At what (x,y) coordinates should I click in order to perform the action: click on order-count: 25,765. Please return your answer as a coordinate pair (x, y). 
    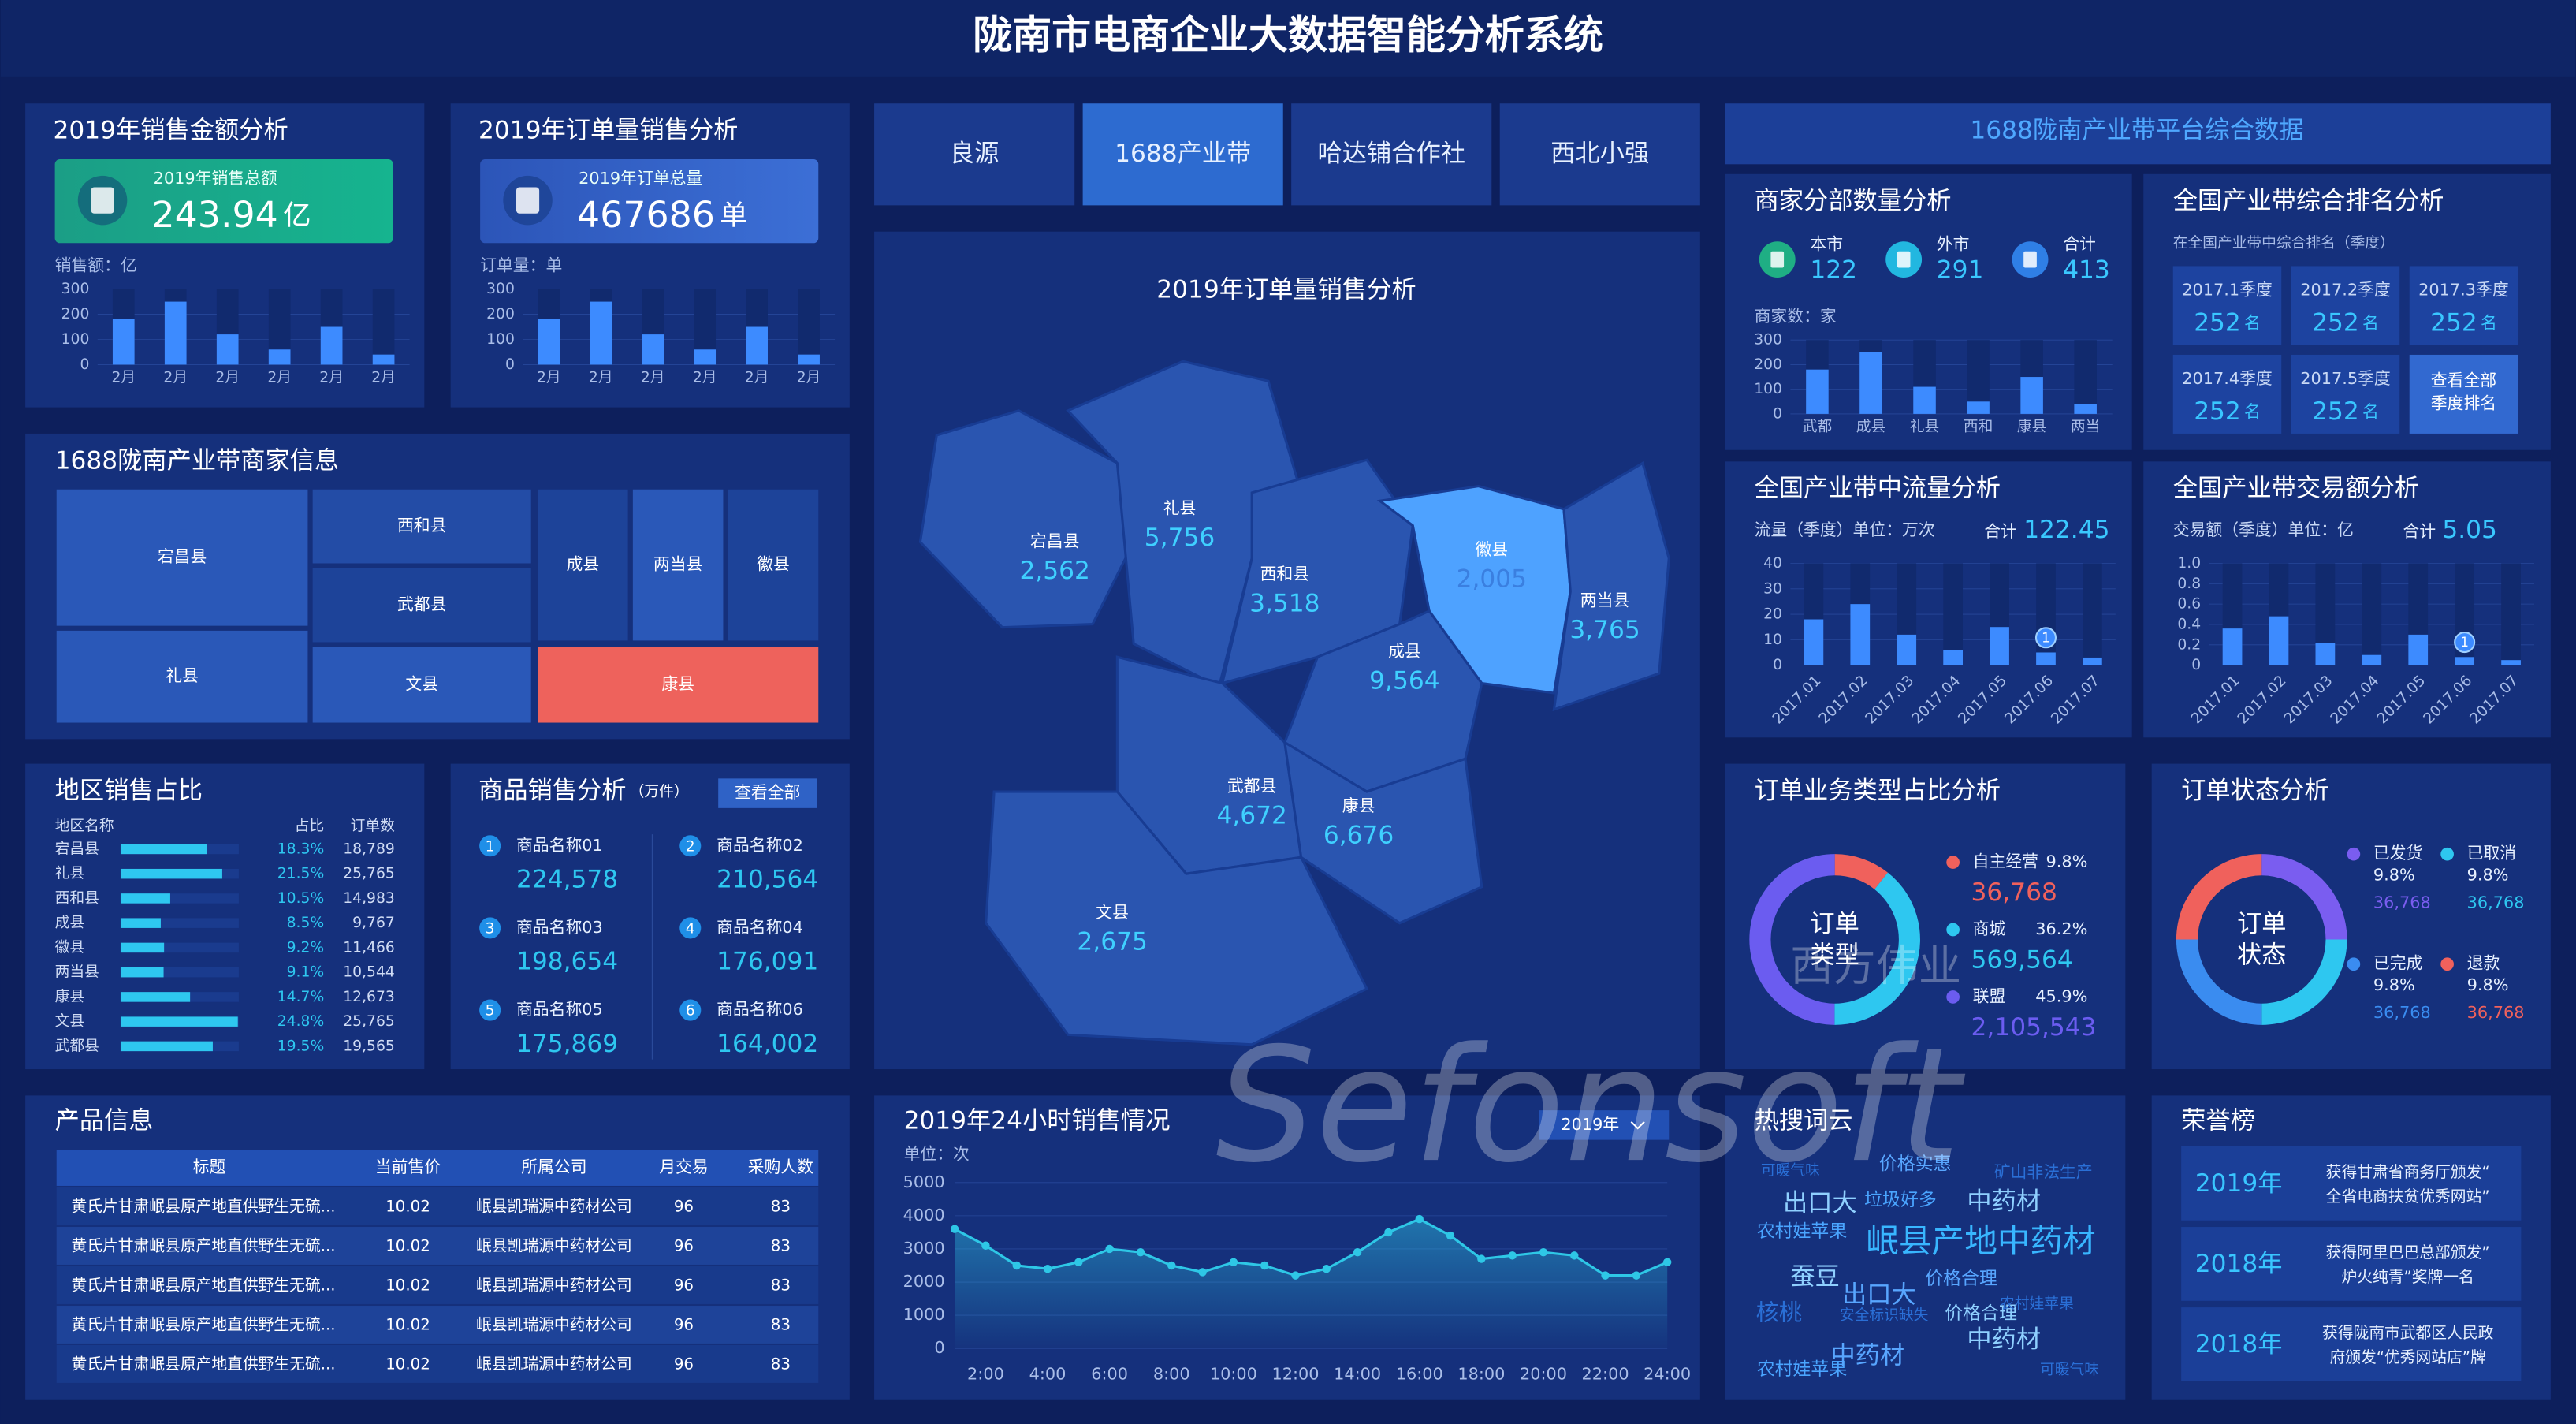
    Looking at the image, I should click on (369, 1022).